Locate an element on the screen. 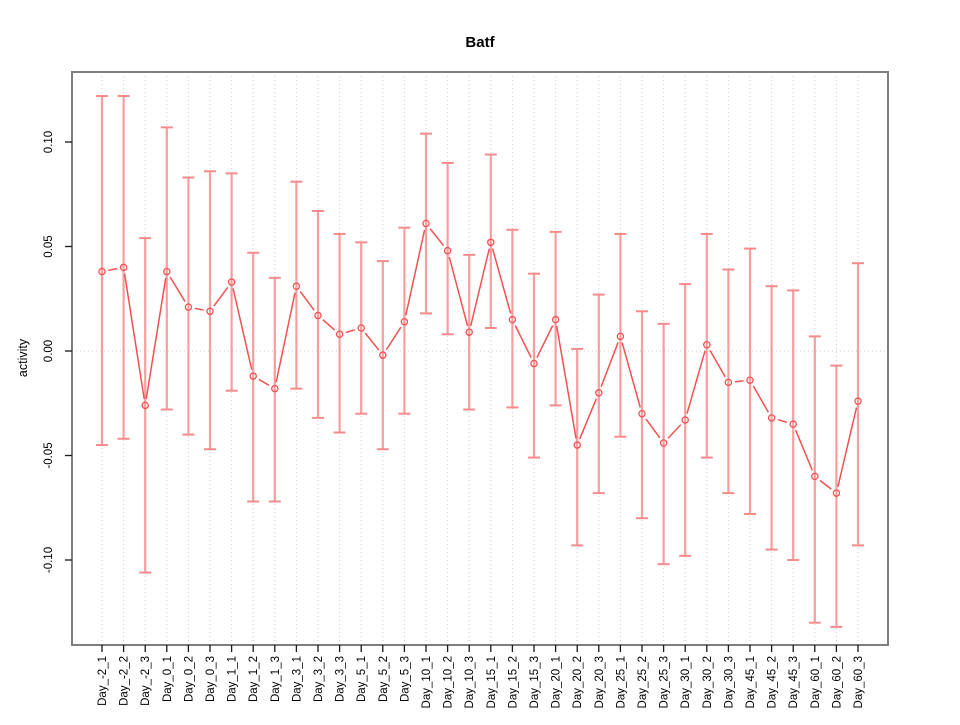 The height and width of the screenshot is (725, 960). x-tick-label: Day_30_2 is located at coordinates (708, 682).